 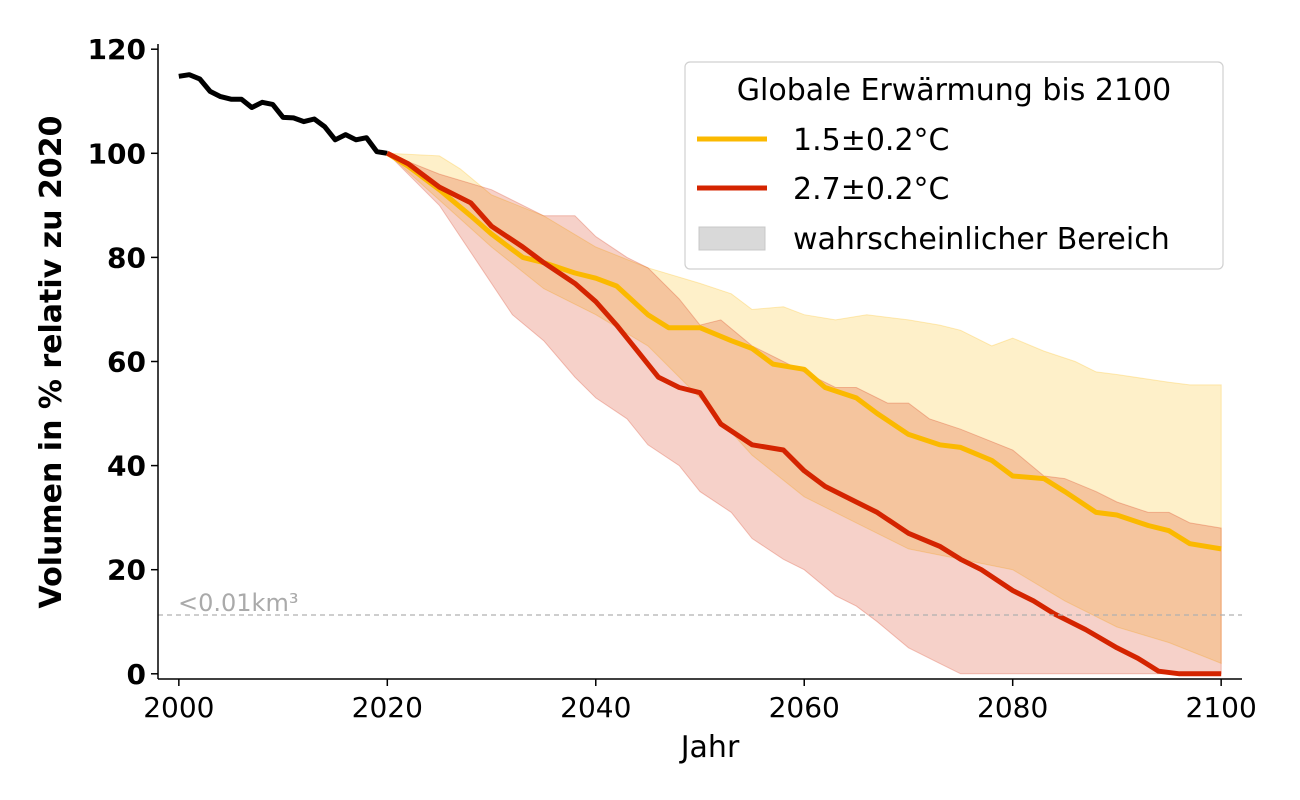 I want to click on y-axis-label: Volumen in % relativ zu 2020, so click(x=51, y=362).